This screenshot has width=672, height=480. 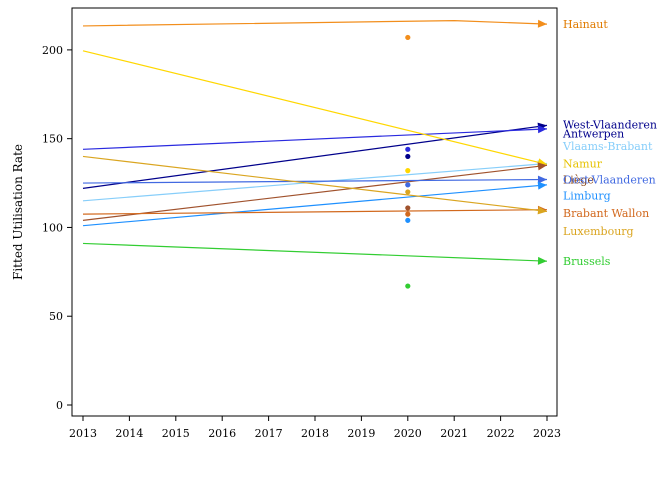 What do you see at coordinates (18, 212) in the screenshot?
I see `y-axis-title: Fitted Utilisation Rate` at bounding box center [18, 212].